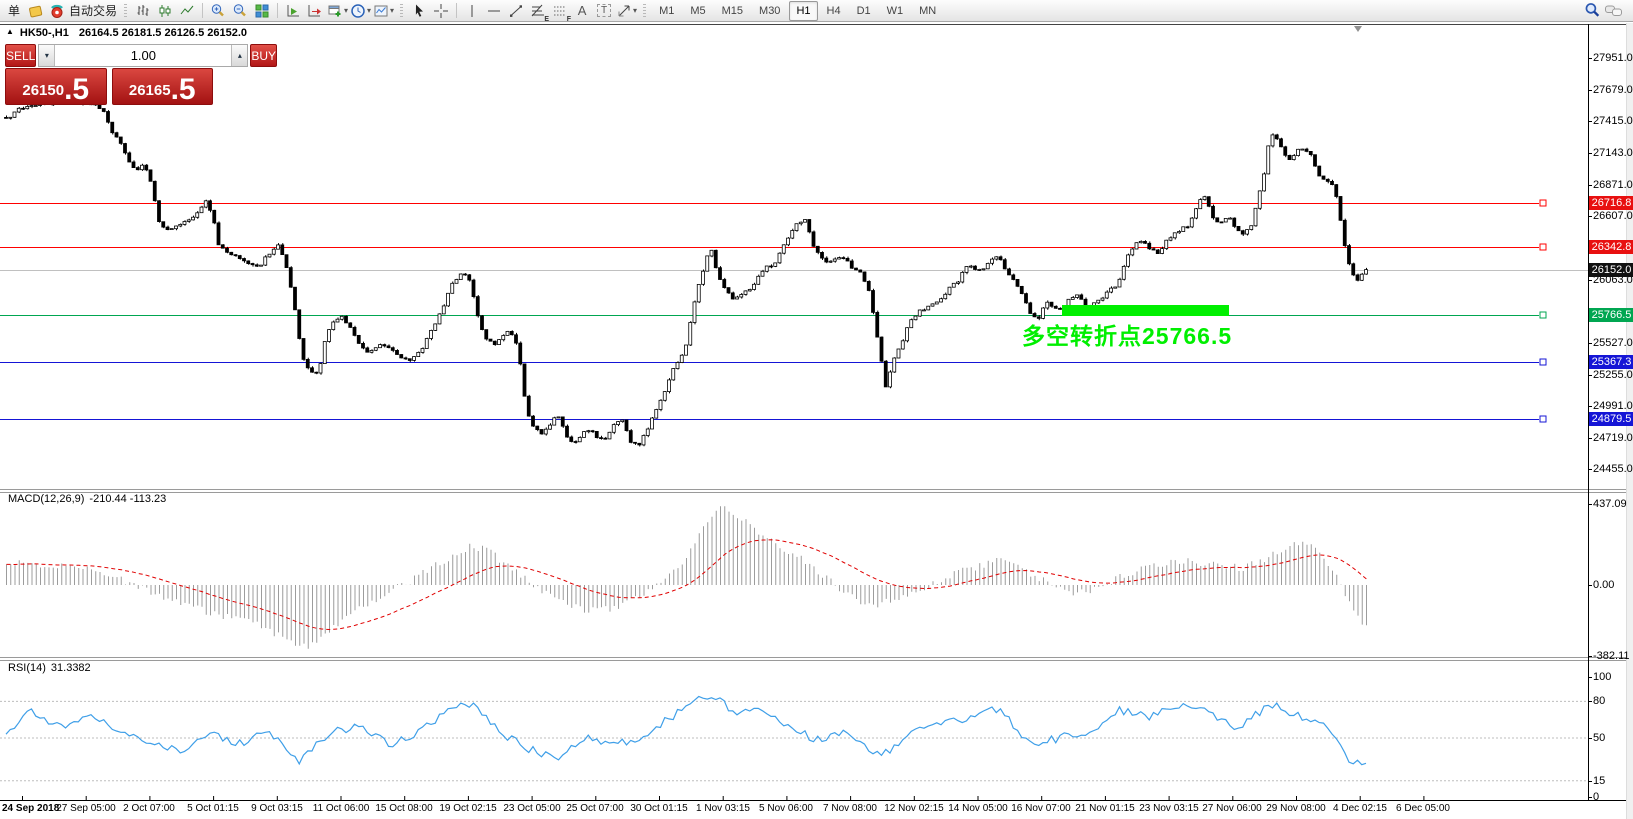 This screenshot has height=819, width=1633. I want to click on vertical-line-icon, so click(472, 10).